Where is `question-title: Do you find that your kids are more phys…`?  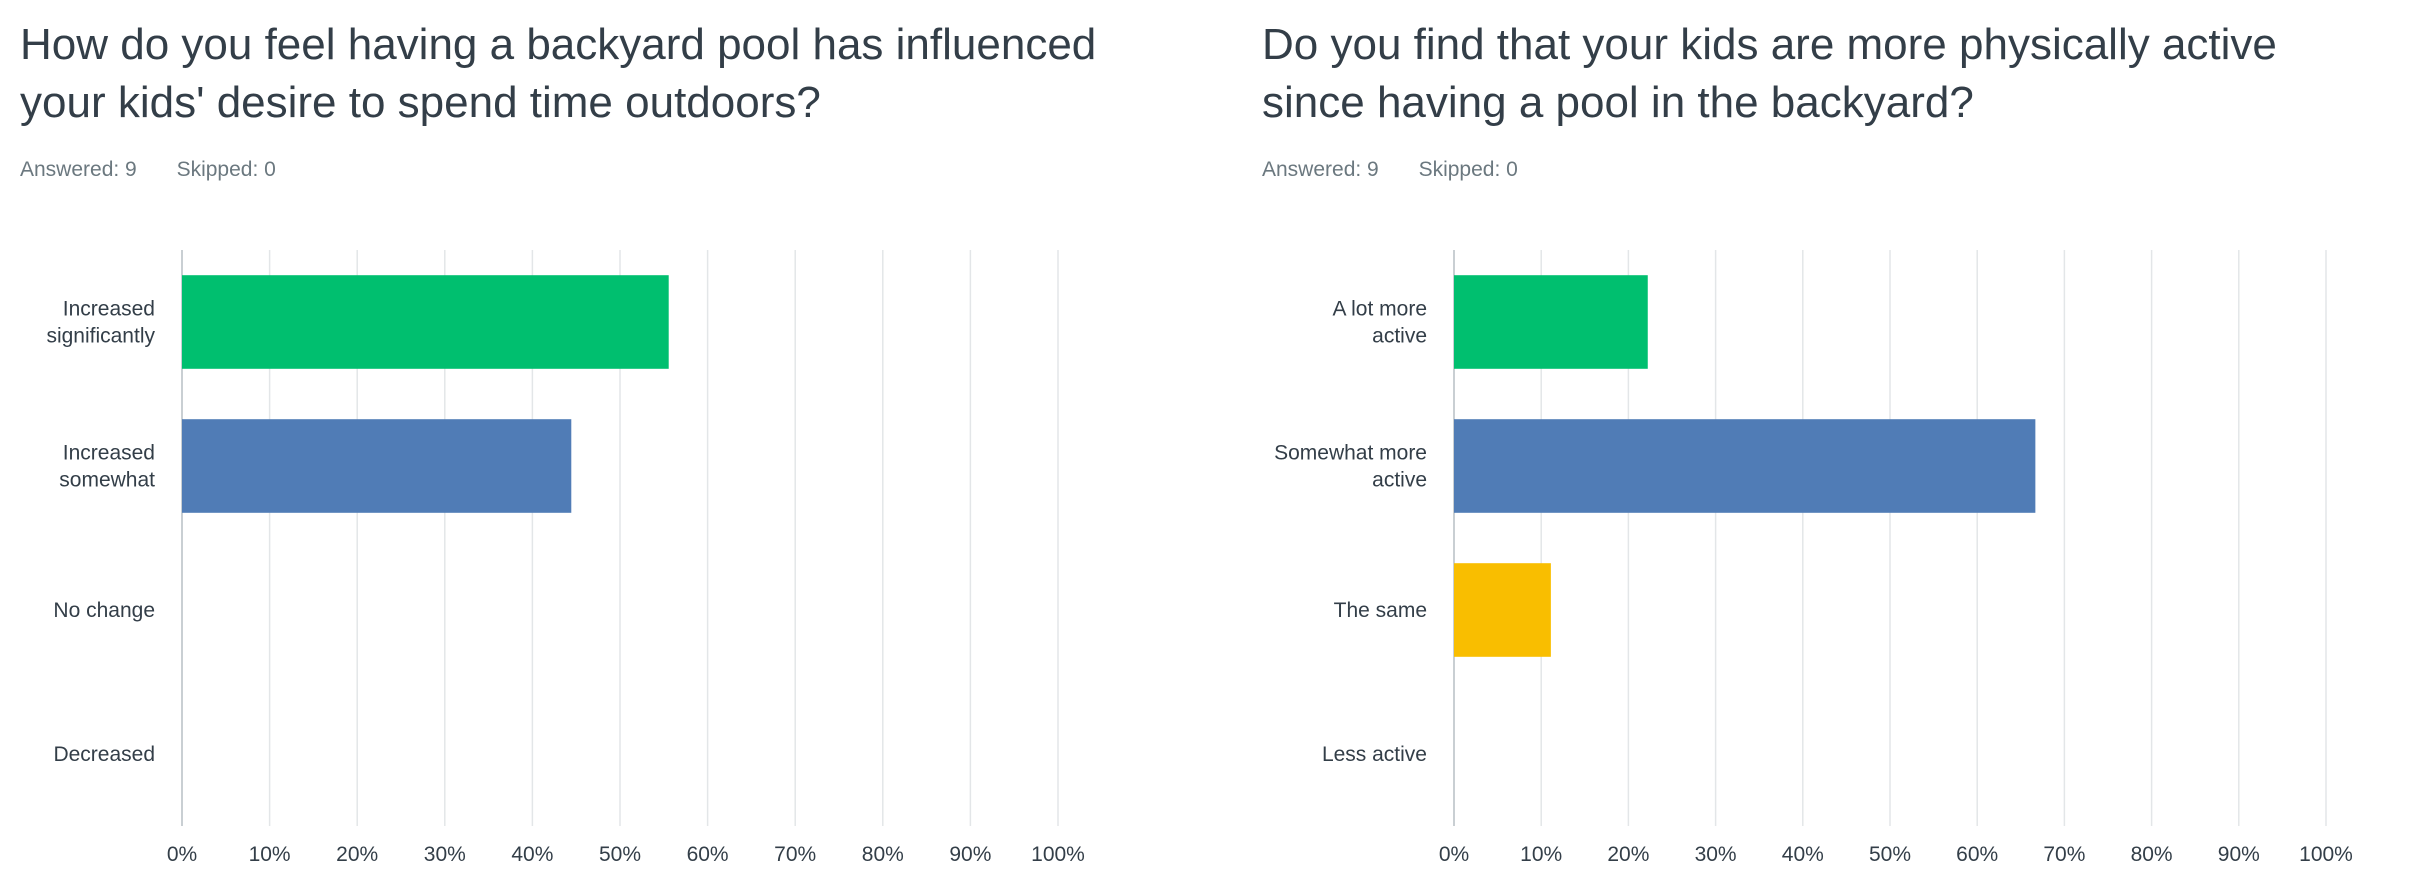
question-title: Do you find that your kids are more phys… is located at coordinates (1769, 73).